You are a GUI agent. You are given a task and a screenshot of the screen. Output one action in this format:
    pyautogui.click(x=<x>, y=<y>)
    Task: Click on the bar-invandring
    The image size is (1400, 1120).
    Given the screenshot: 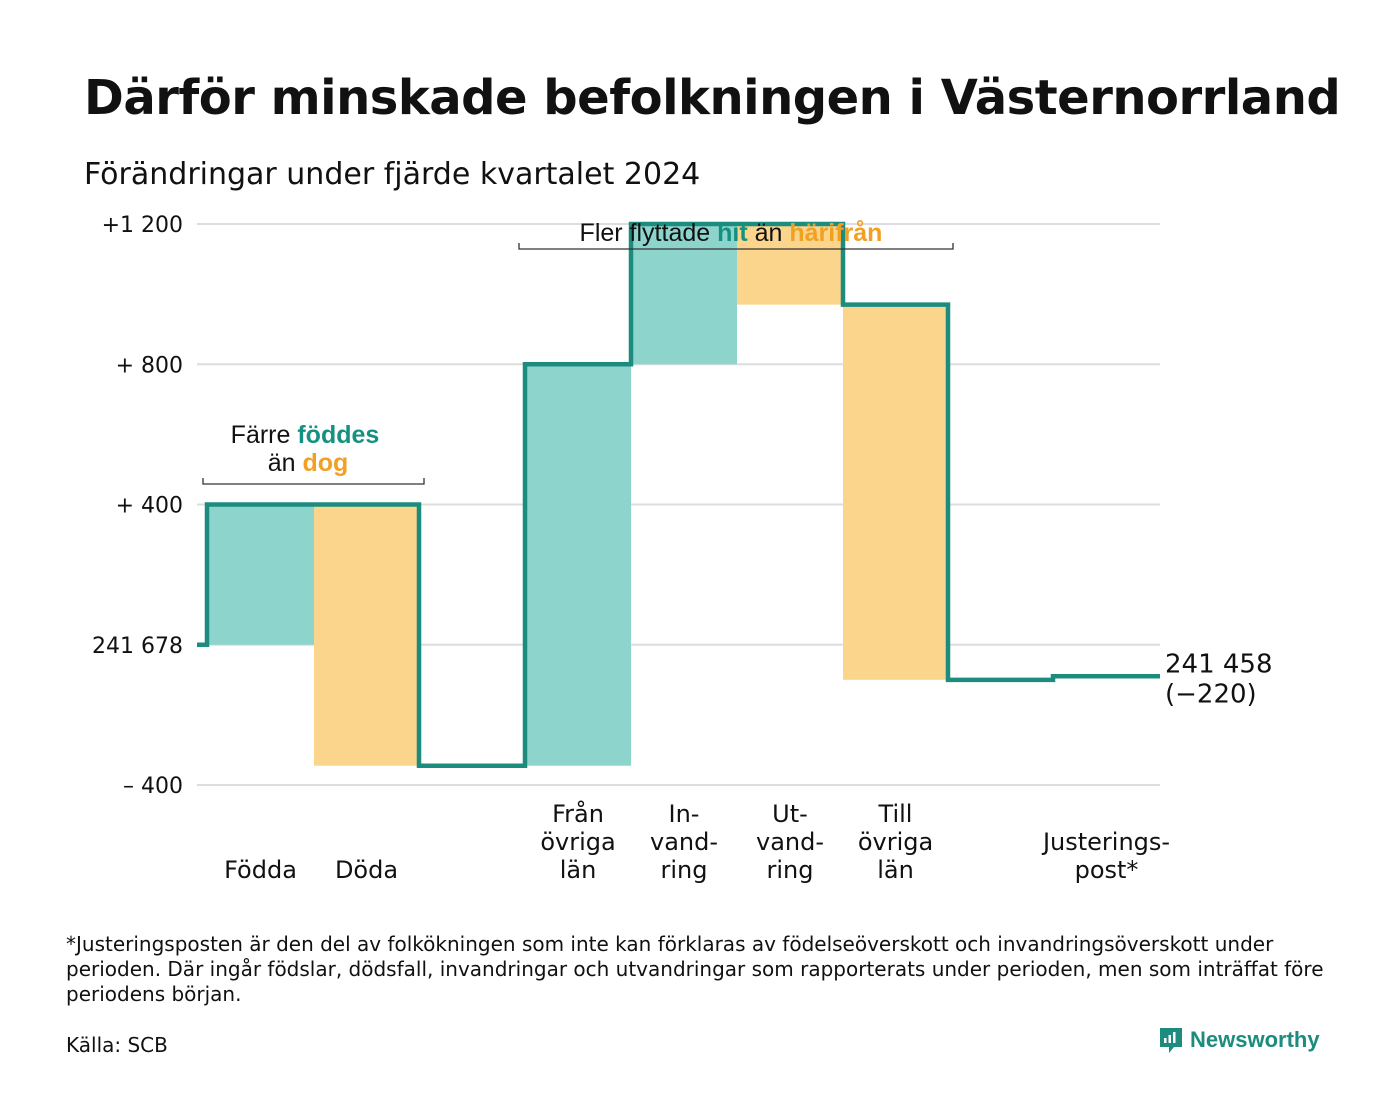 What is the action you would take?
    pyautogui.click(x=684, y=294)
    